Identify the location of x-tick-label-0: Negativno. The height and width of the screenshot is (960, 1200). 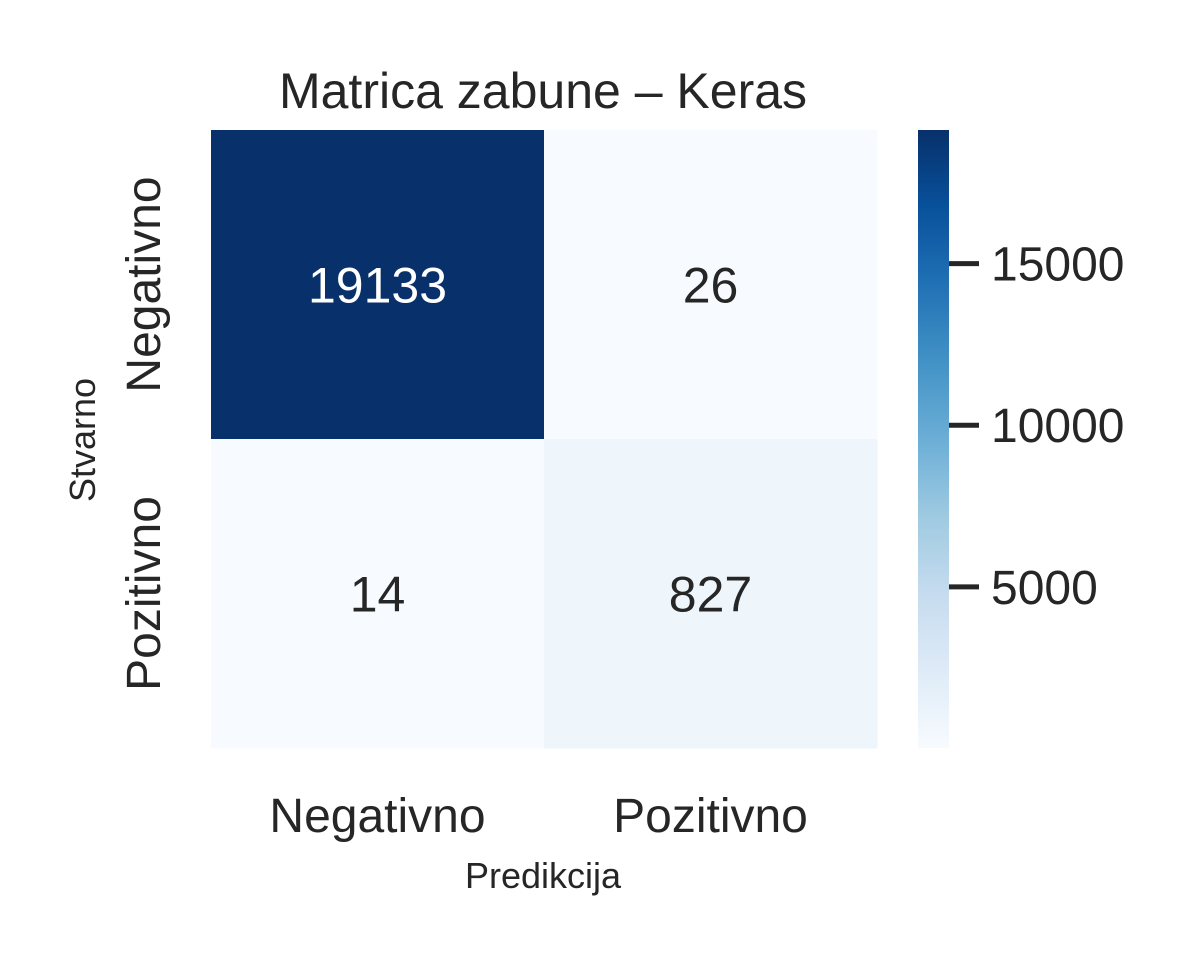
(377, 816).